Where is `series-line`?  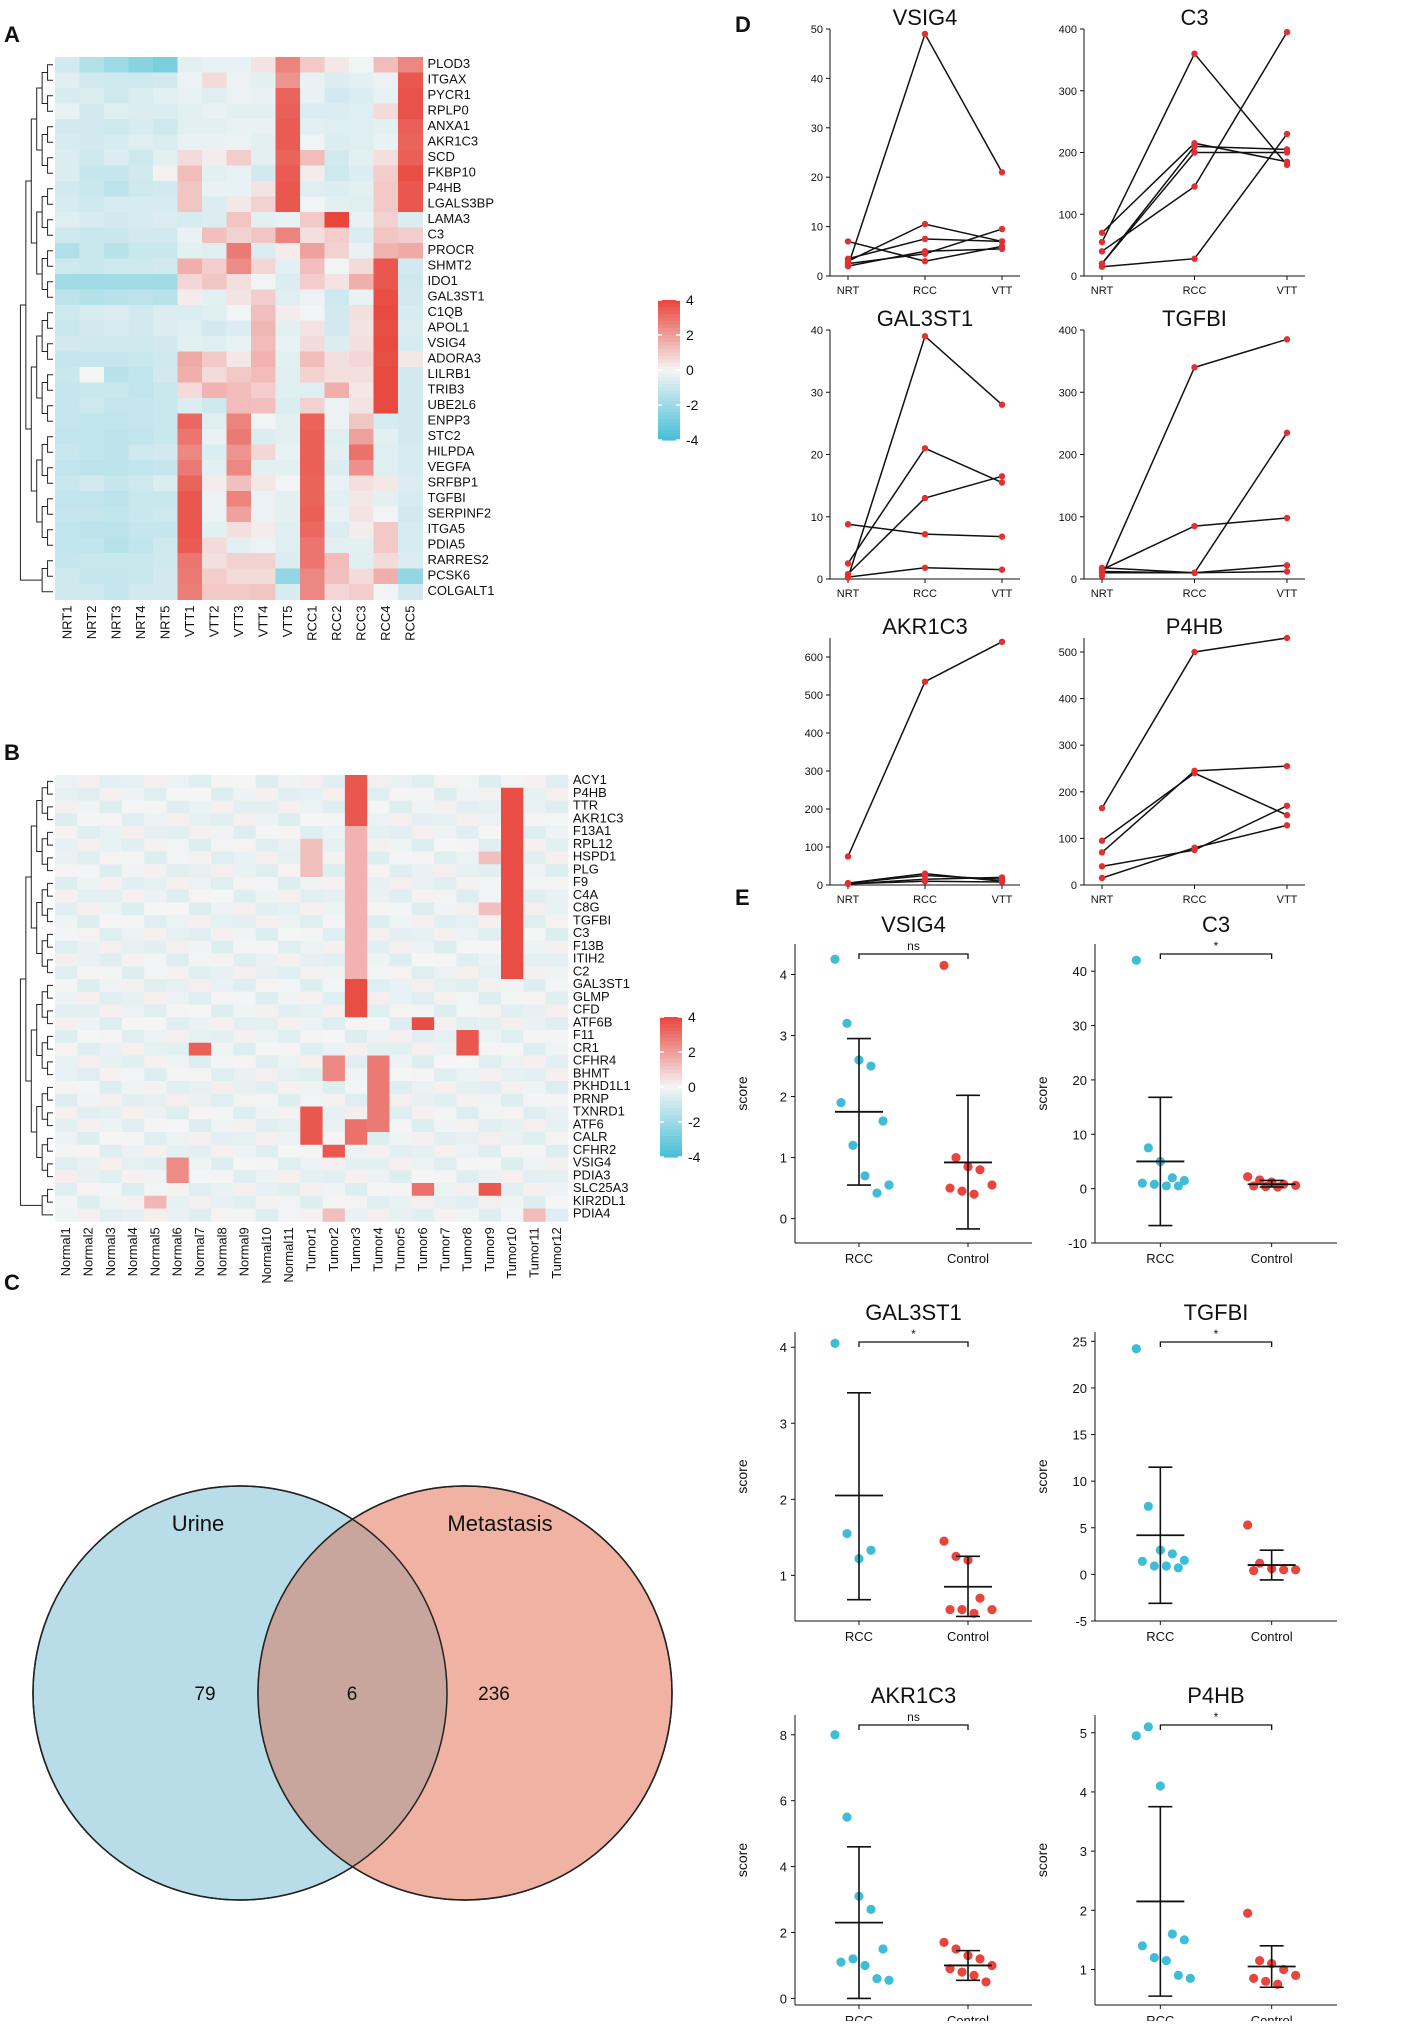 series-line is located at coordinates (925, 456).